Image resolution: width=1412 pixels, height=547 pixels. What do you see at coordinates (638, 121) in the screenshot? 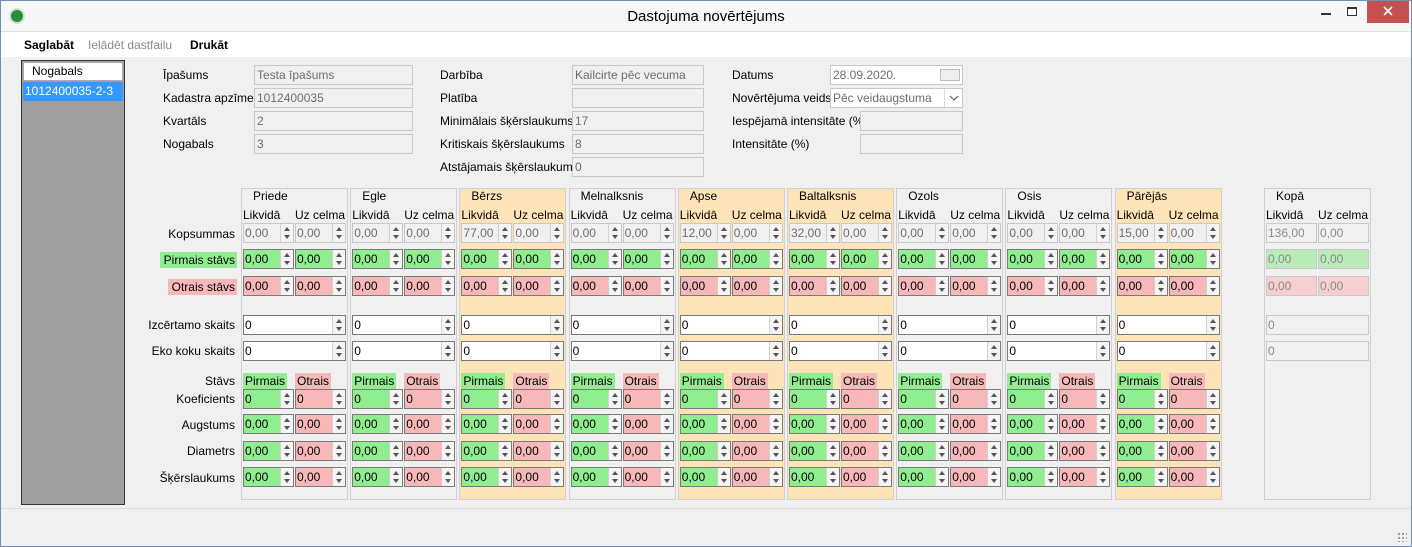
I see `text-field: 17` at bounding box center [638, 121].